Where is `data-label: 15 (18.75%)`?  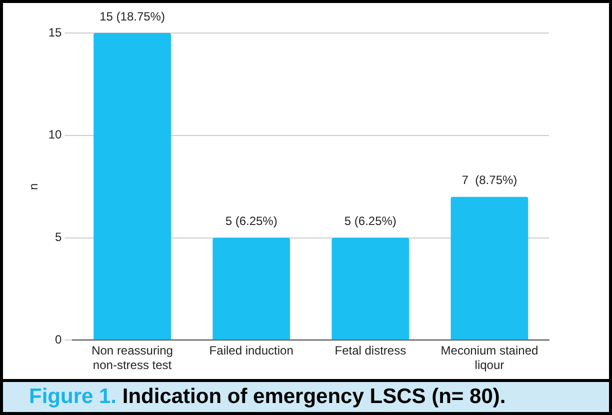 data-label: 15 (18.75%) is located at coordinates (132, 16).